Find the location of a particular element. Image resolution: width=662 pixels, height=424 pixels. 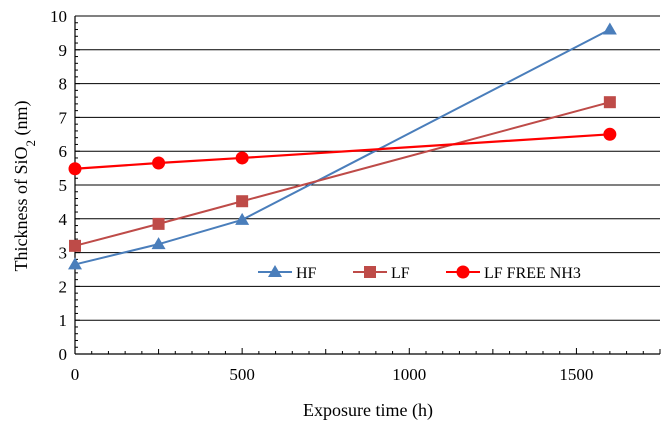

y-tick-label: 0 is located at coordinates (63, 354).